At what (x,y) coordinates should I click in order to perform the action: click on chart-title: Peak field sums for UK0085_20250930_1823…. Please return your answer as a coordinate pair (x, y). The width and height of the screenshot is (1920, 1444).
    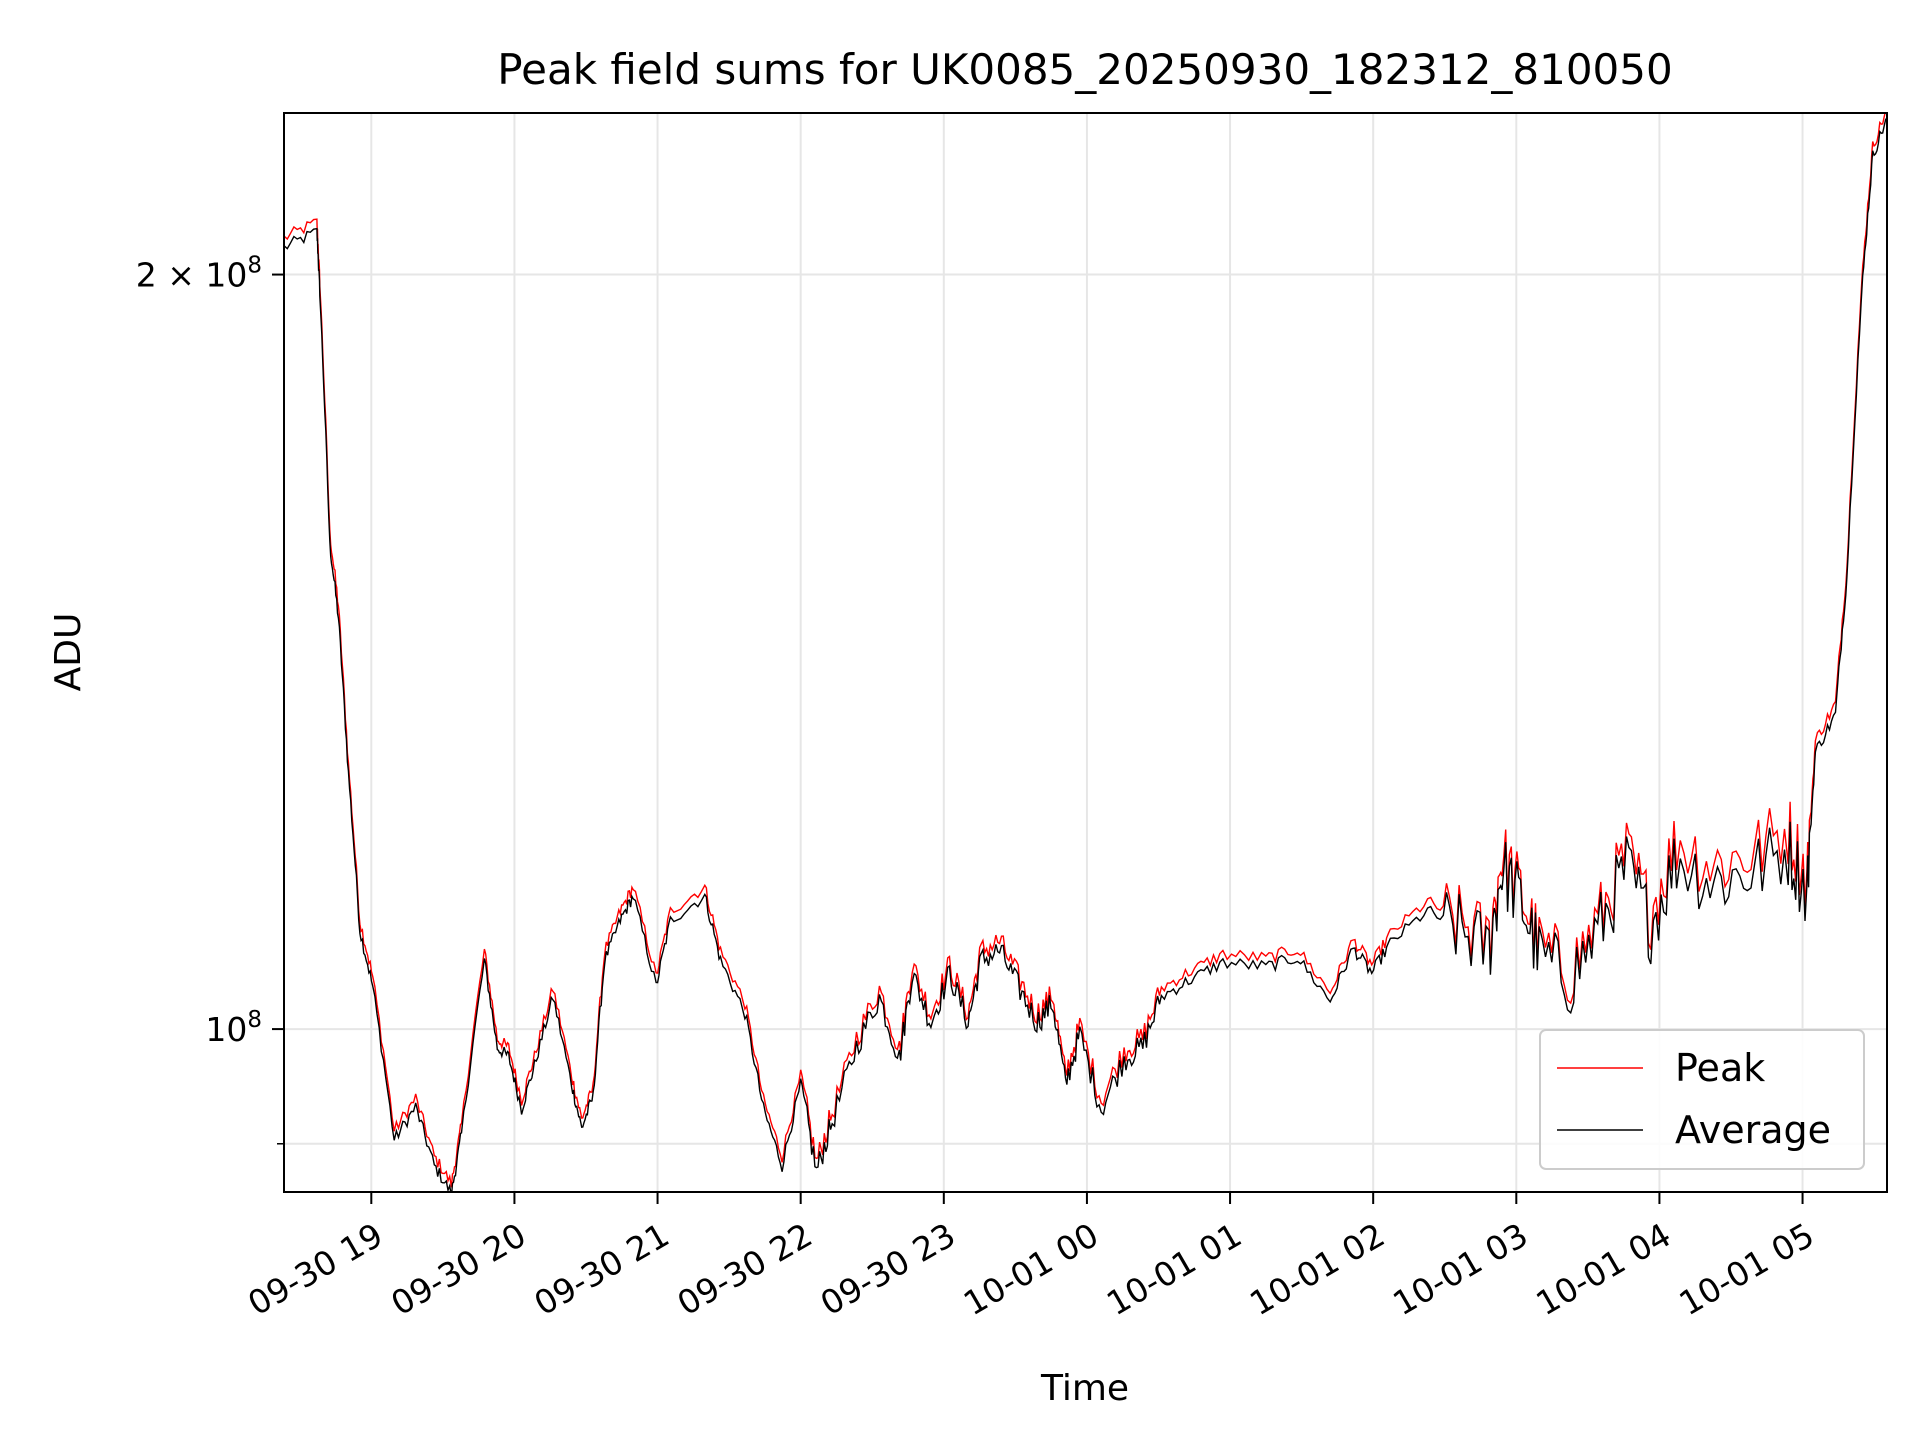
    Looking at the image, I should click on (1084, 69).